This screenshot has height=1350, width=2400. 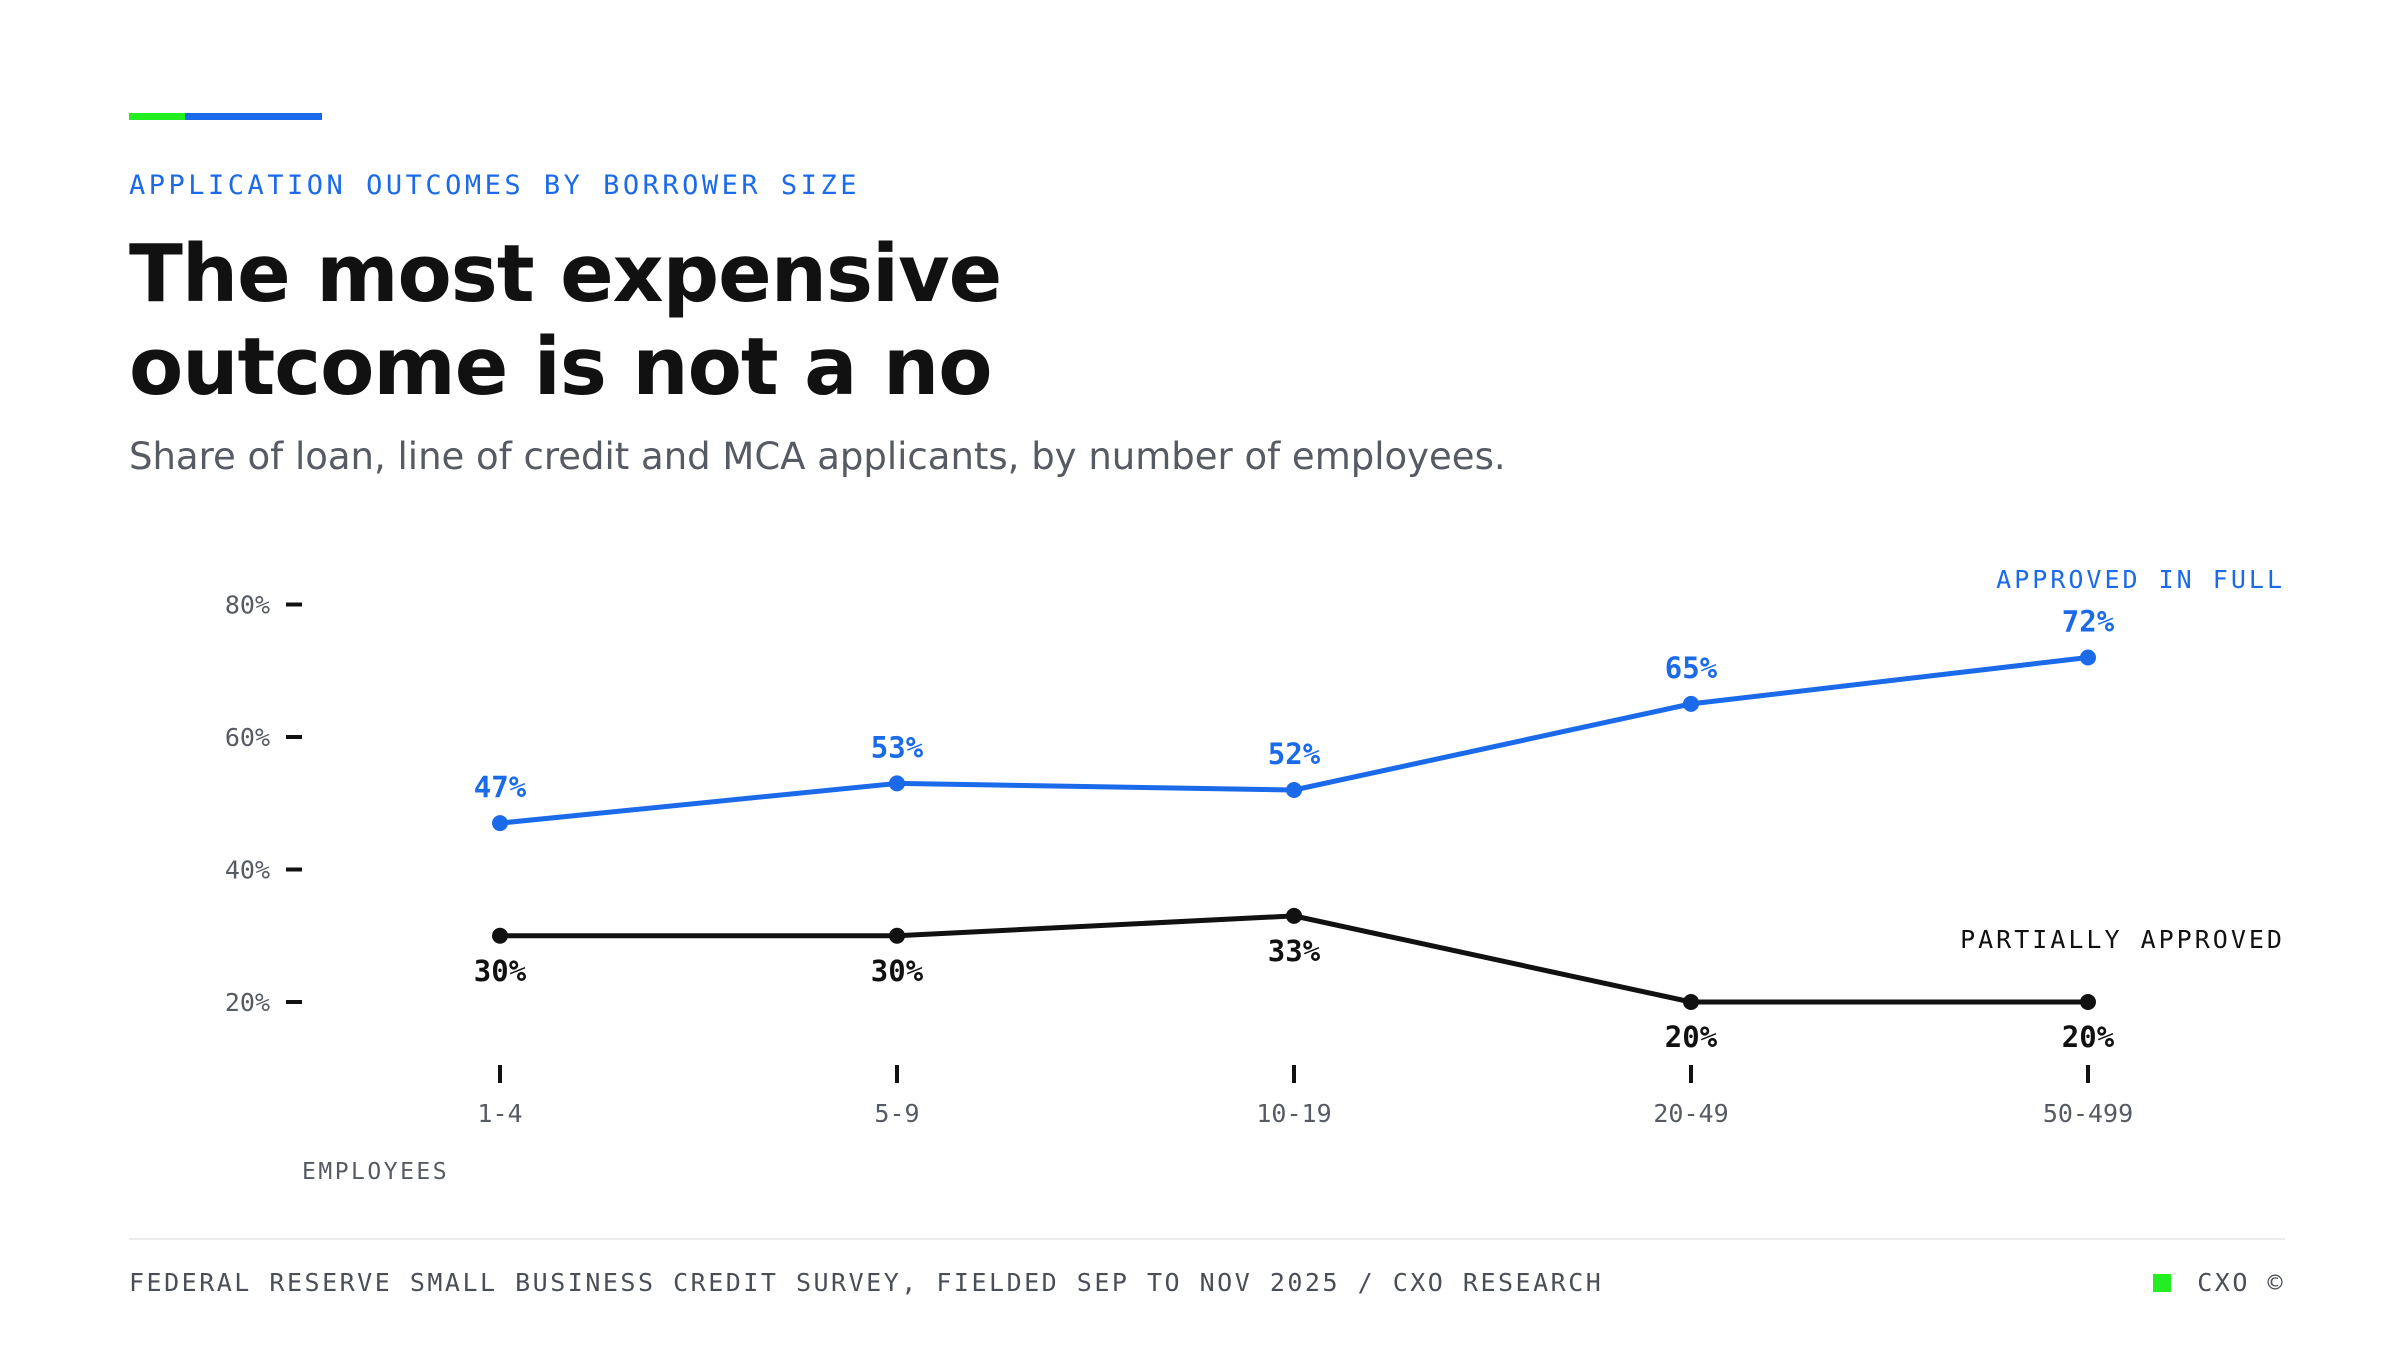 I want to click on data-label: 47%, so click(x=500, y=787).